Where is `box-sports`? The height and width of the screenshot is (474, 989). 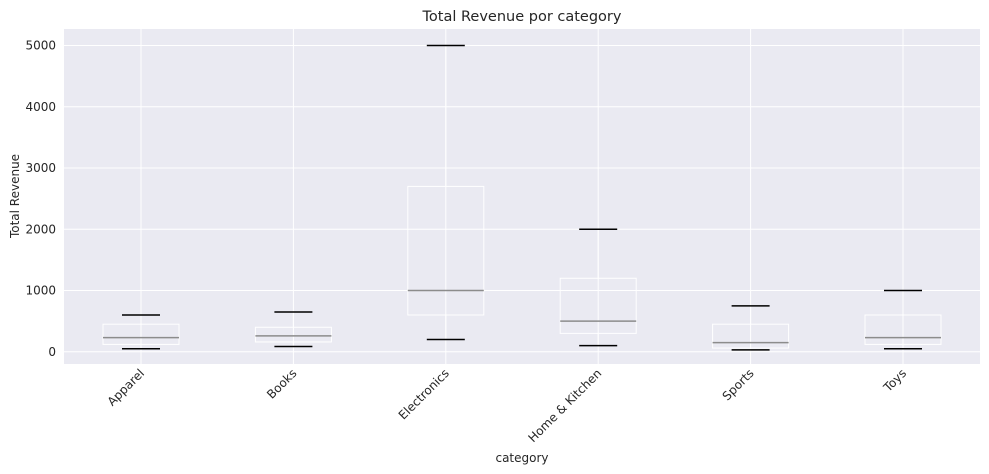 box-sports is located at coordinates (751, 328).